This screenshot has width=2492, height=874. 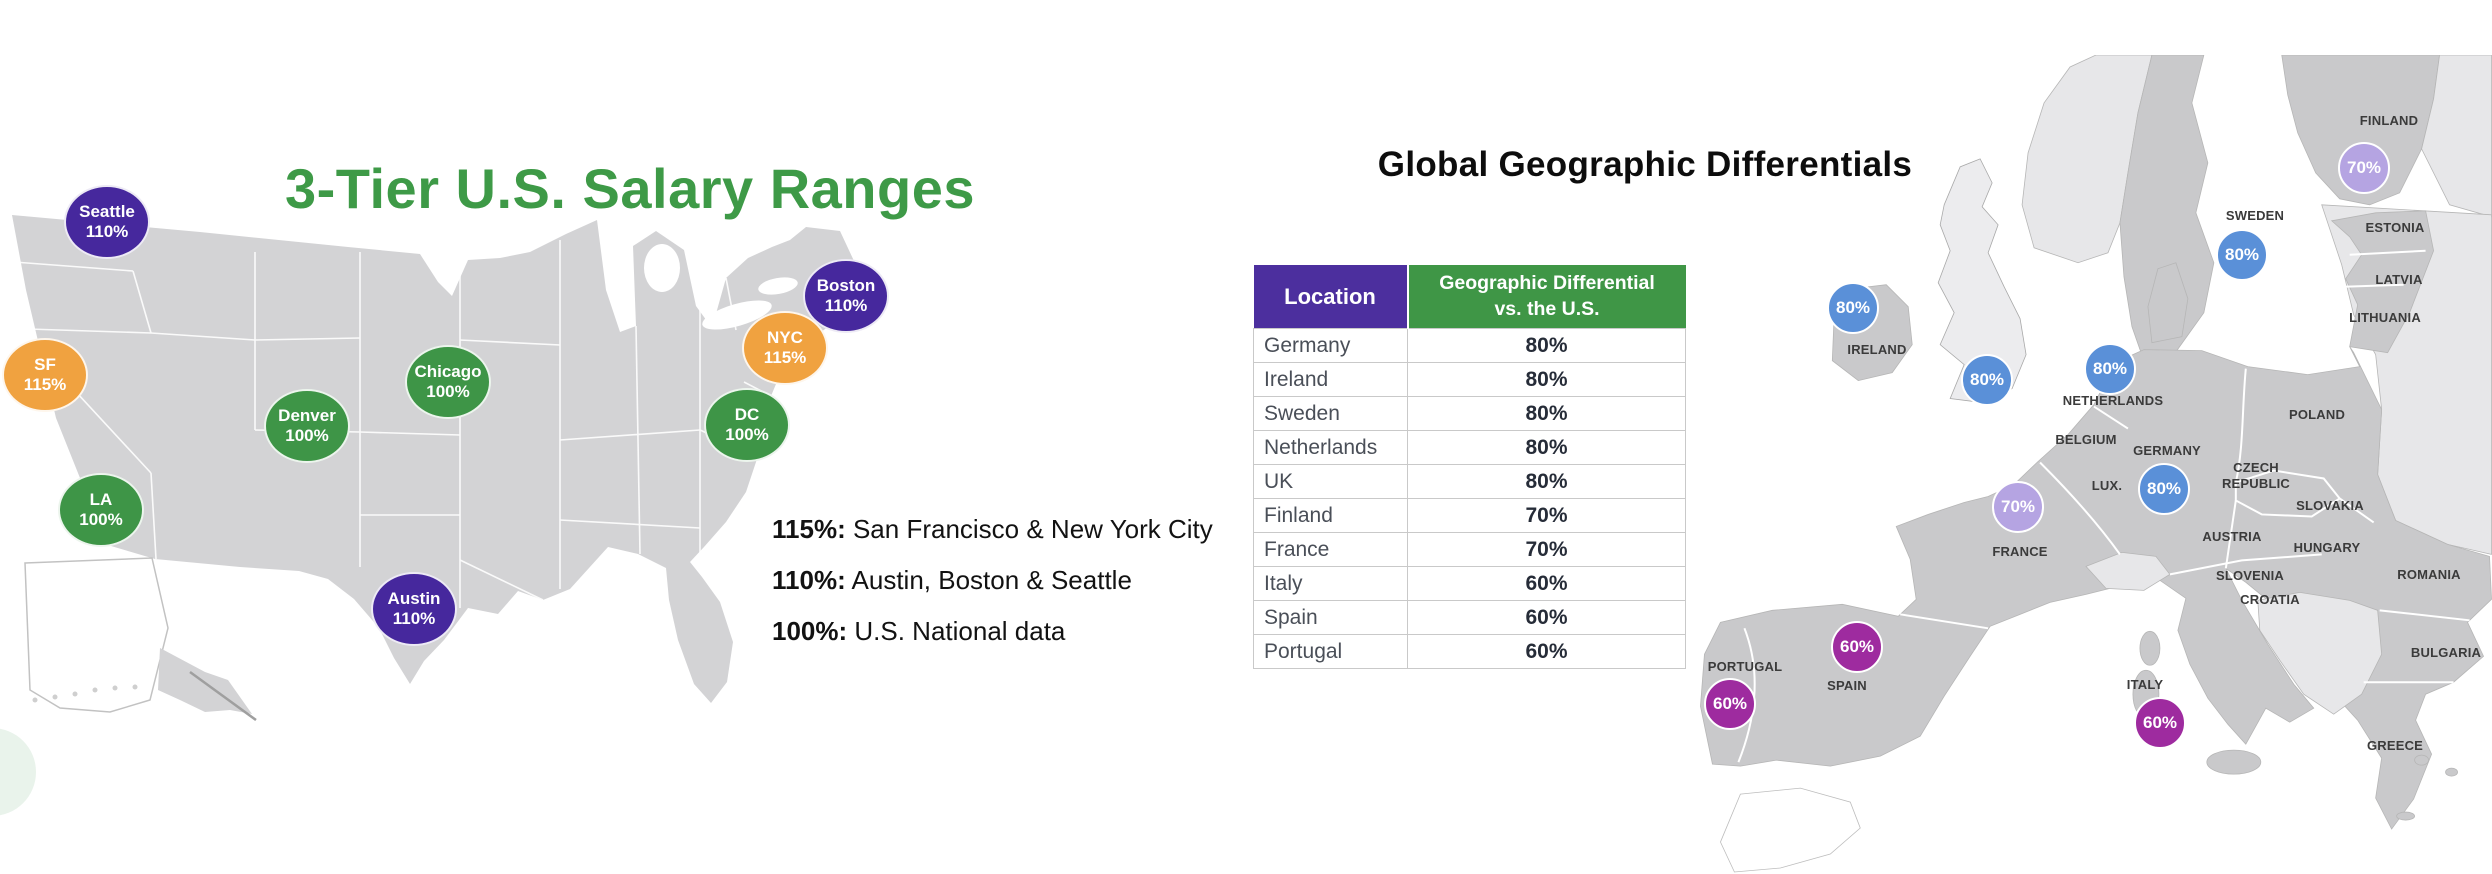 I want to click on country-label: POLAND, so click(x=2317, y=414).